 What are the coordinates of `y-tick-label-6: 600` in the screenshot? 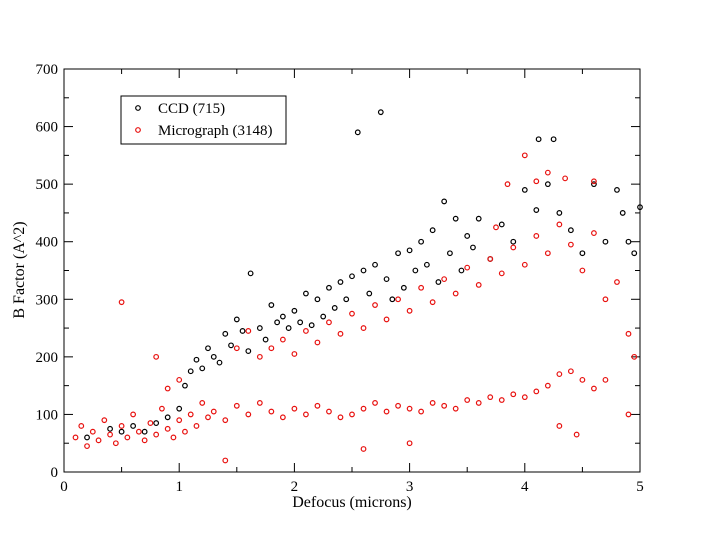 It's located at (47, 128).